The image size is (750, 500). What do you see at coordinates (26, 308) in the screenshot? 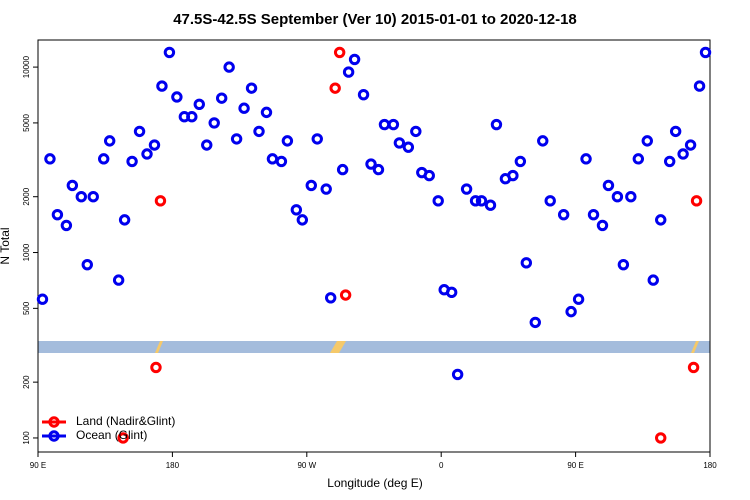
I see `y-tick-label: 500` at bounding box center [26, 308].